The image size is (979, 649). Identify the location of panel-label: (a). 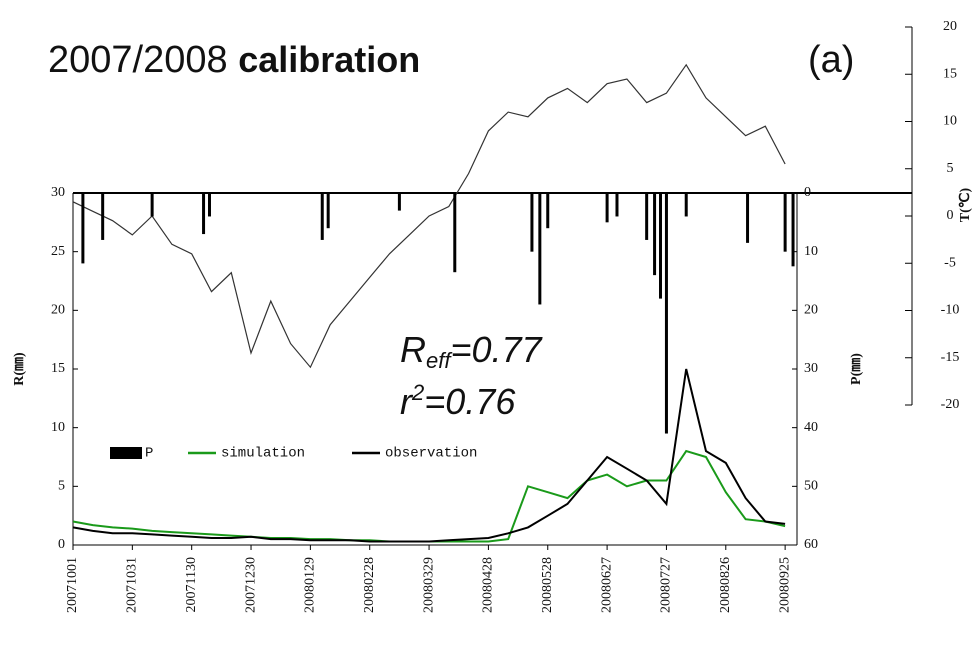
(831, 60).